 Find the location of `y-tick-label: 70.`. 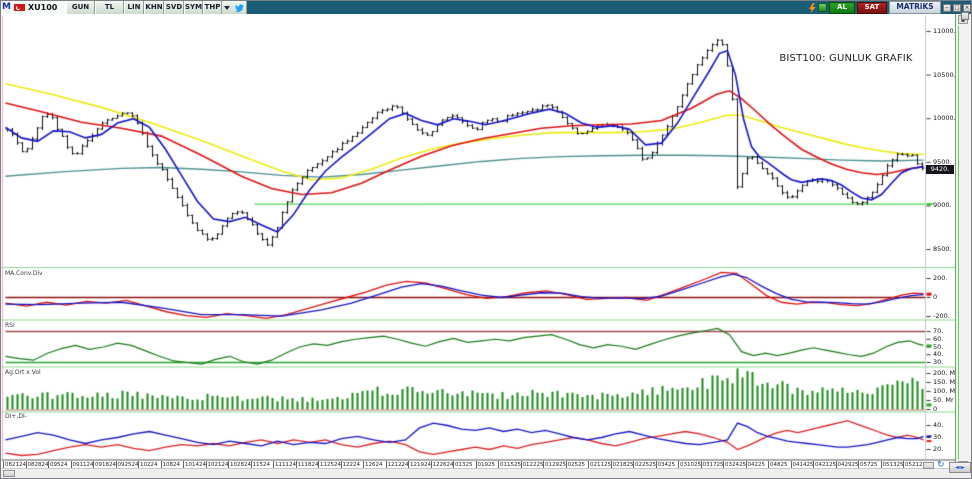

y-tick-label: 70. is located at coordinates (938, 331).